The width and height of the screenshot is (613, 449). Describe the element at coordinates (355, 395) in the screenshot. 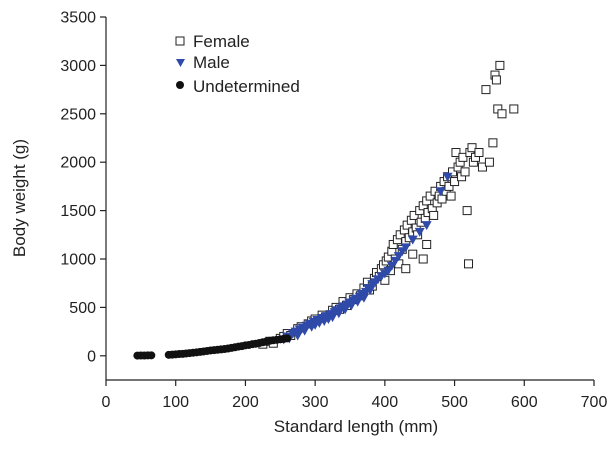

I see `x-axis-ticks: 0 100 200 300 400 500 600 700` at that location.